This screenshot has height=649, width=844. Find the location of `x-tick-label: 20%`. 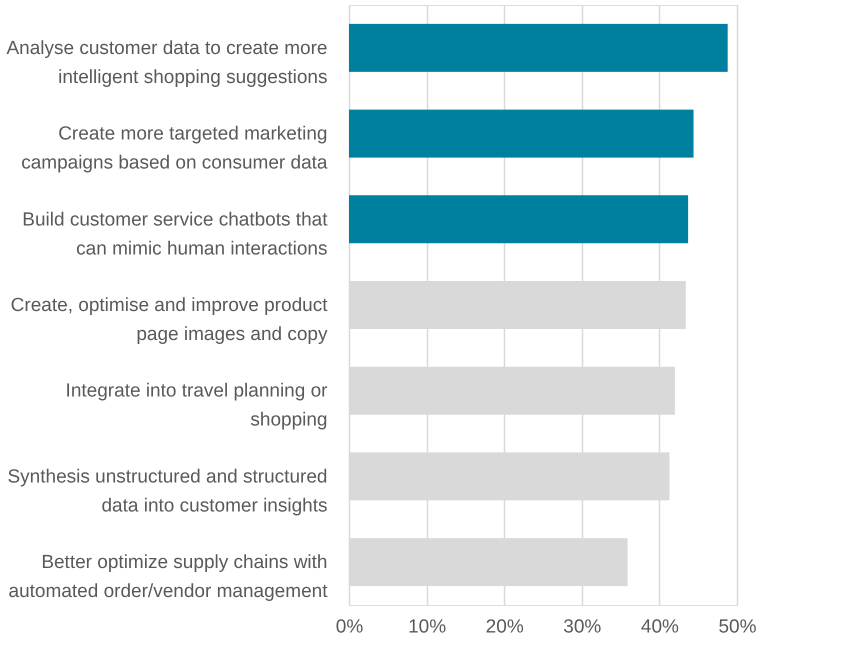

x-tick-label: 20% is located at coordinates (505, 627).